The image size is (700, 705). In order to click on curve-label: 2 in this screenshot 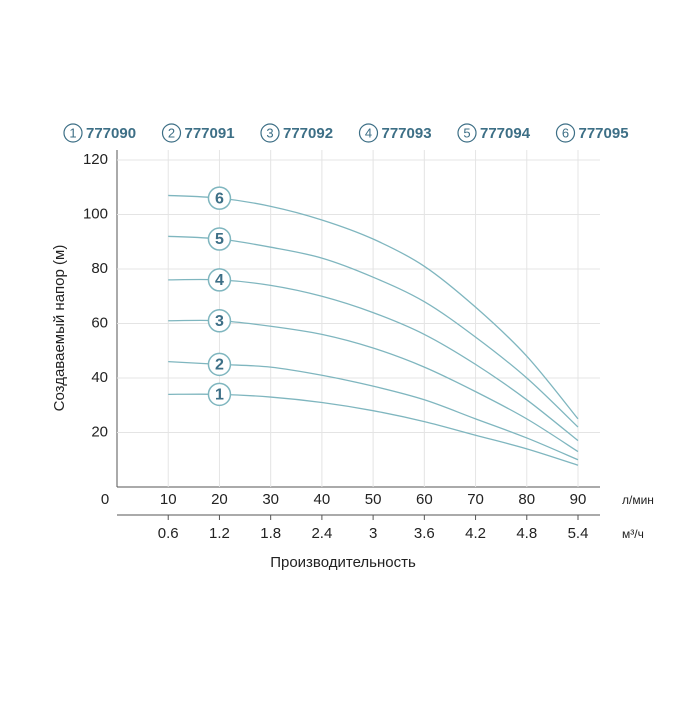, I will do `click(219, 365)`.